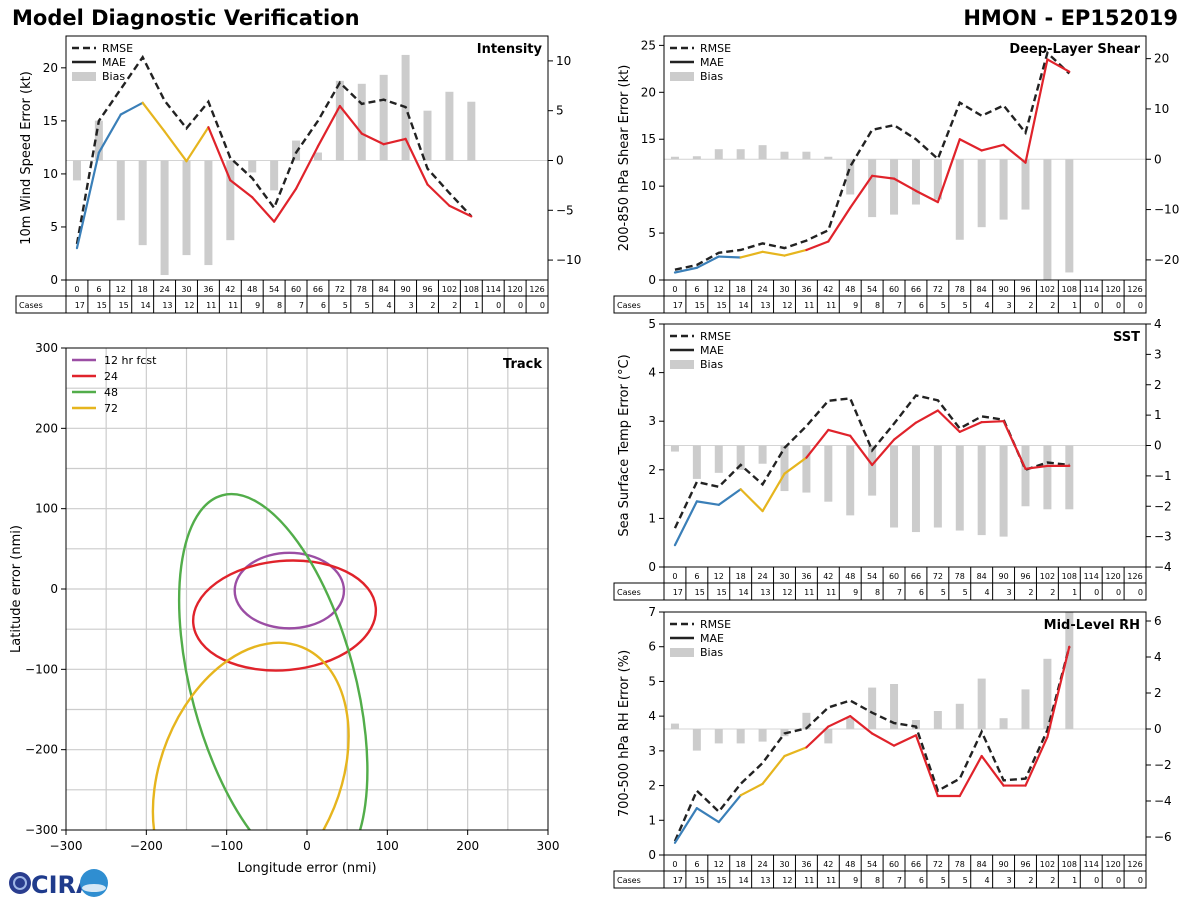 The image size is (1200, 900). What do you see at coordinates (41, 750) in the screenshot?
I see `y-tick-label: −200` at bounding box center [41, 750].